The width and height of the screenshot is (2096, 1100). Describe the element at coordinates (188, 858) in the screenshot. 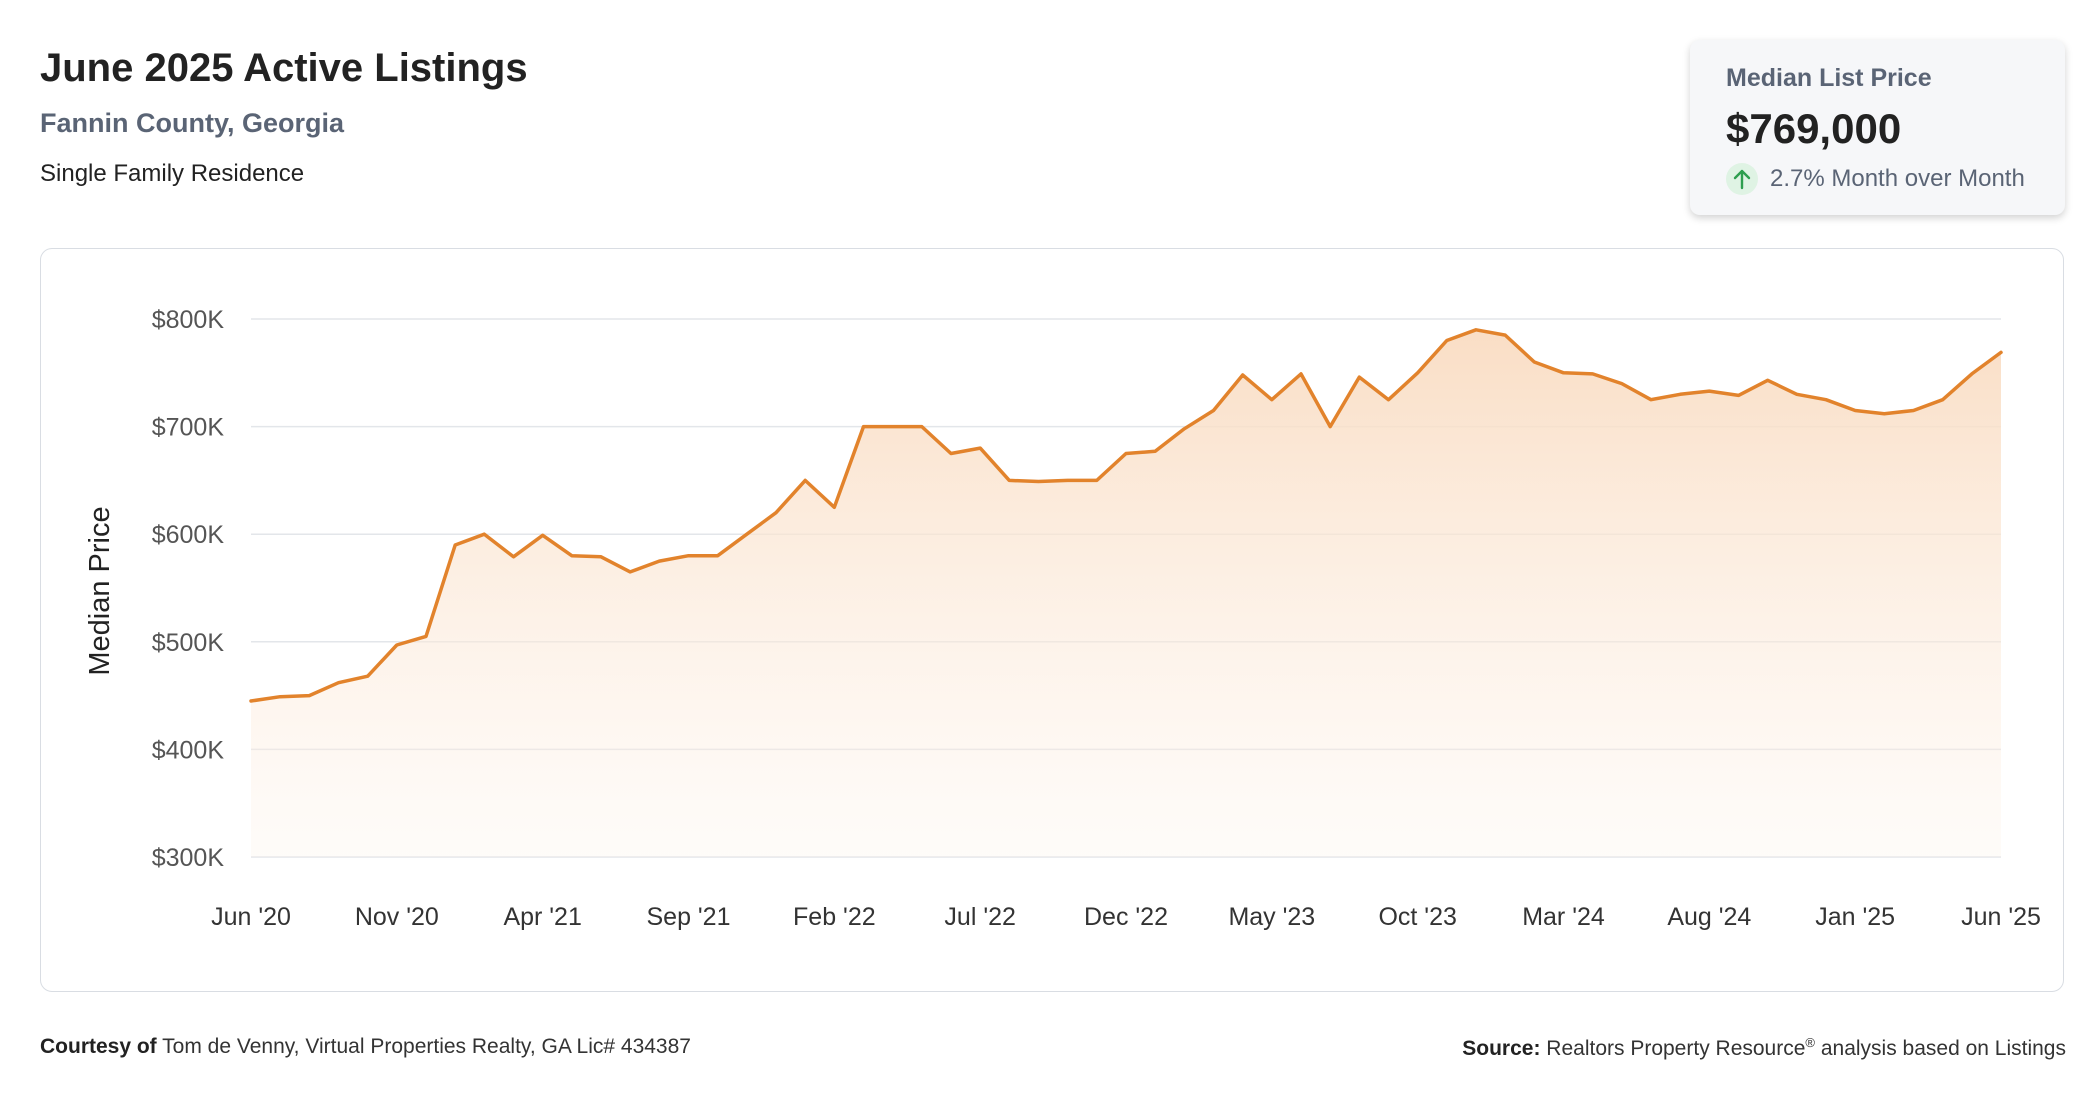

I see `y-tick-label: $300K` at that location.